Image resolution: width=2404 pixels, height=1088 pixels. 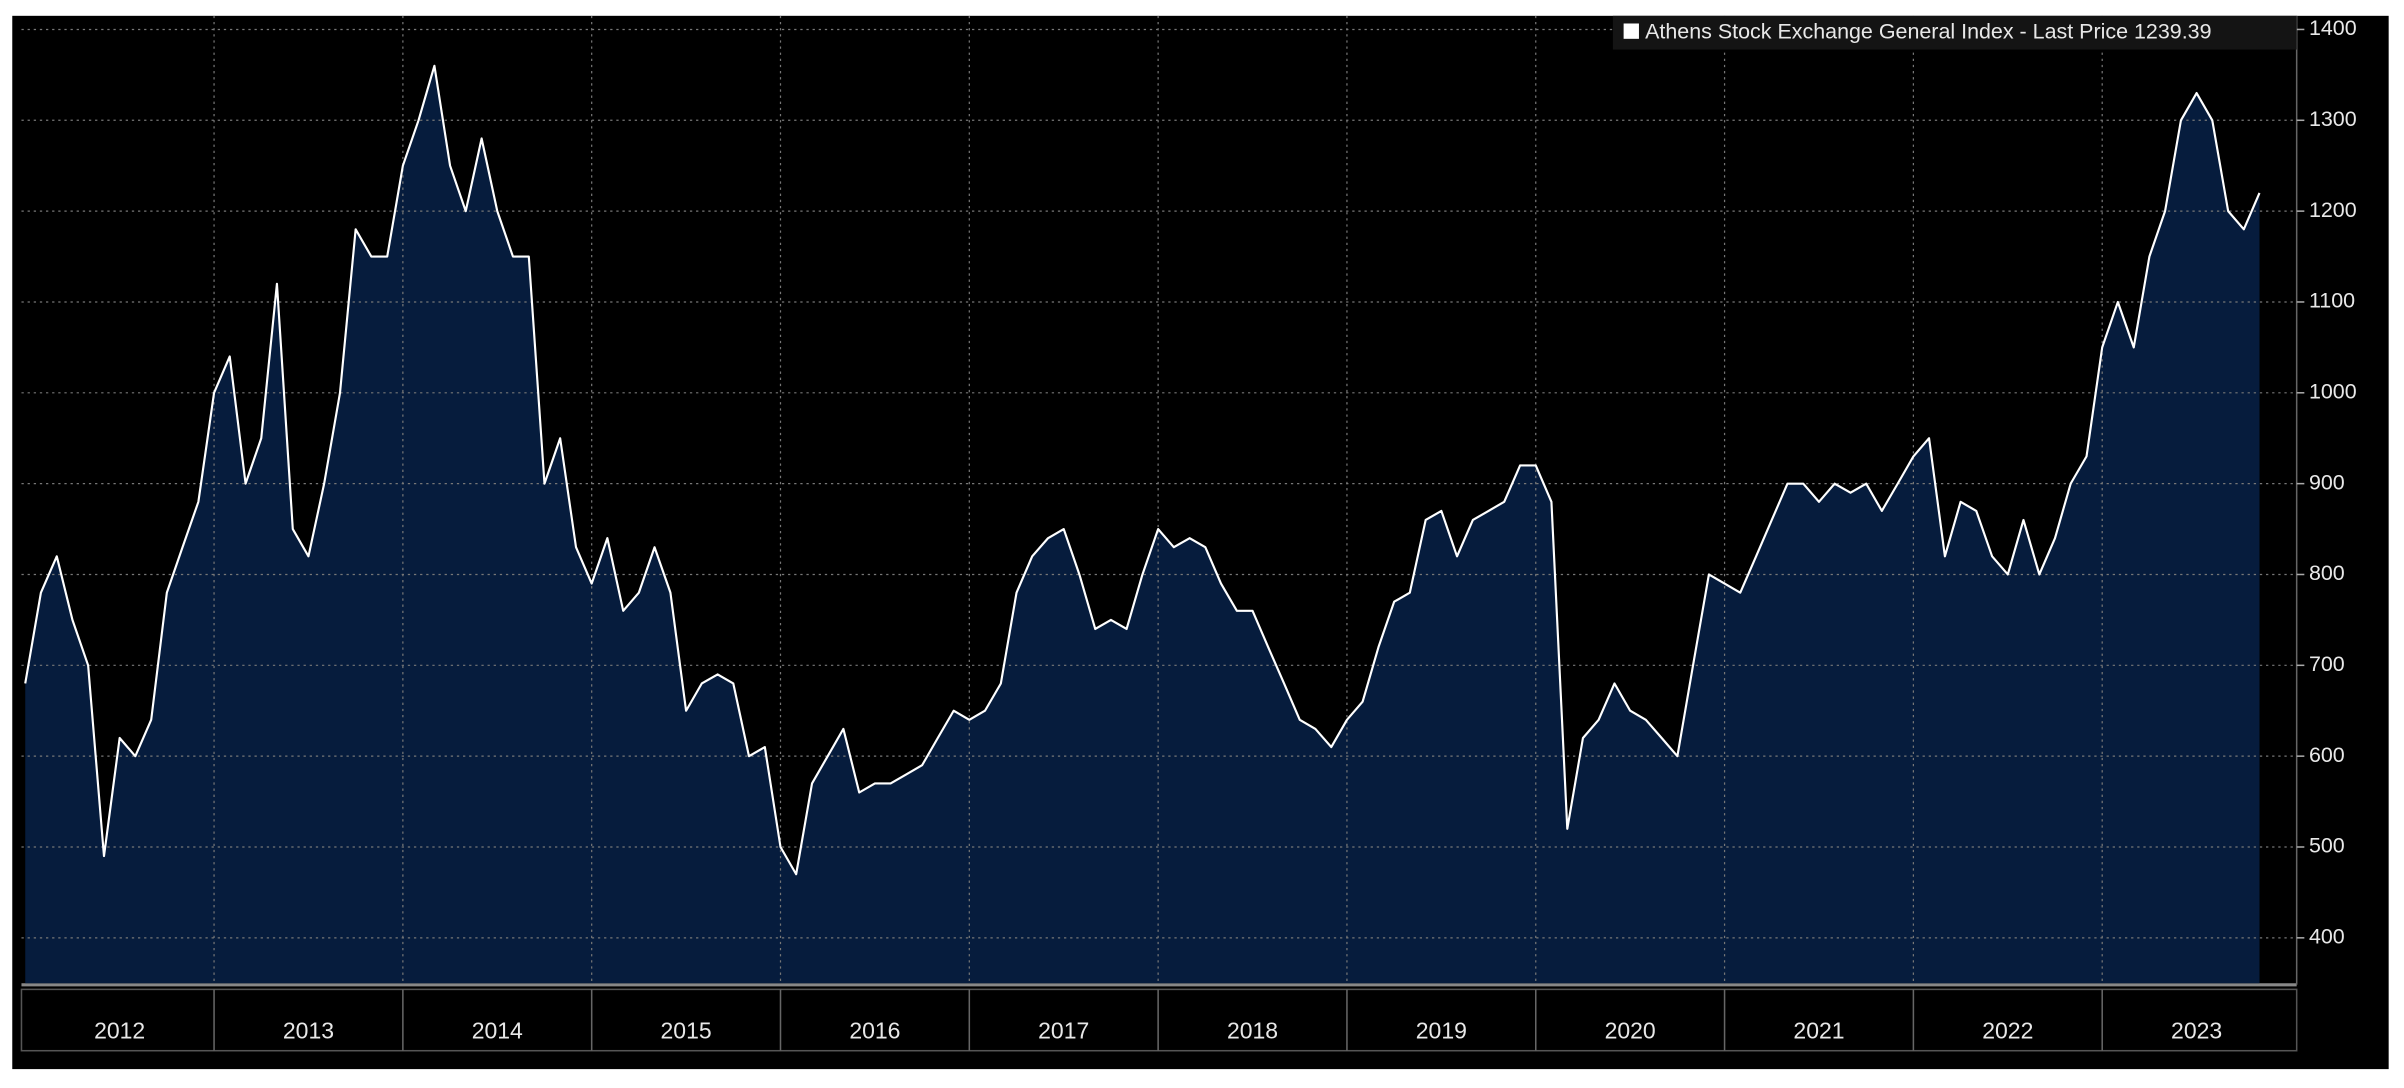 What do you see at coordinates (2327, 664) in the screenshot?
I see `y-tick-label: 700` at bounding box center [2327, 664].